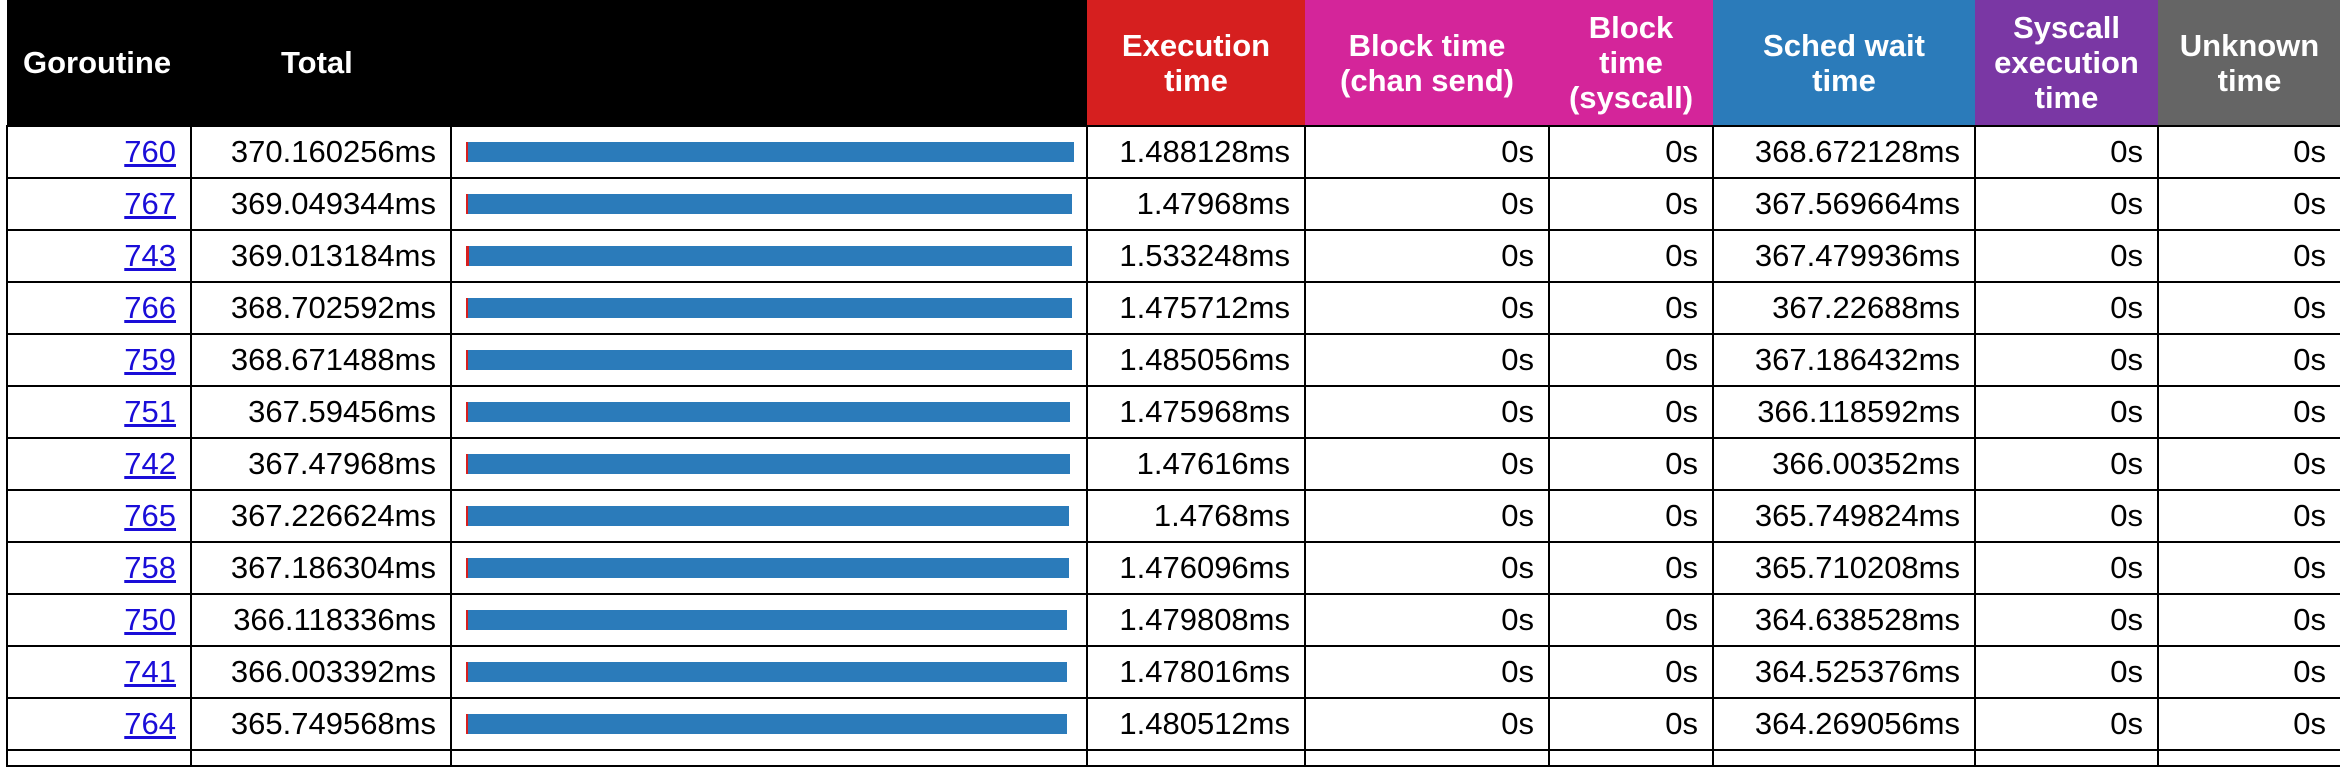  I want to click on header-syscall-execution-time: Syscall execution time, so click(2066, 63).